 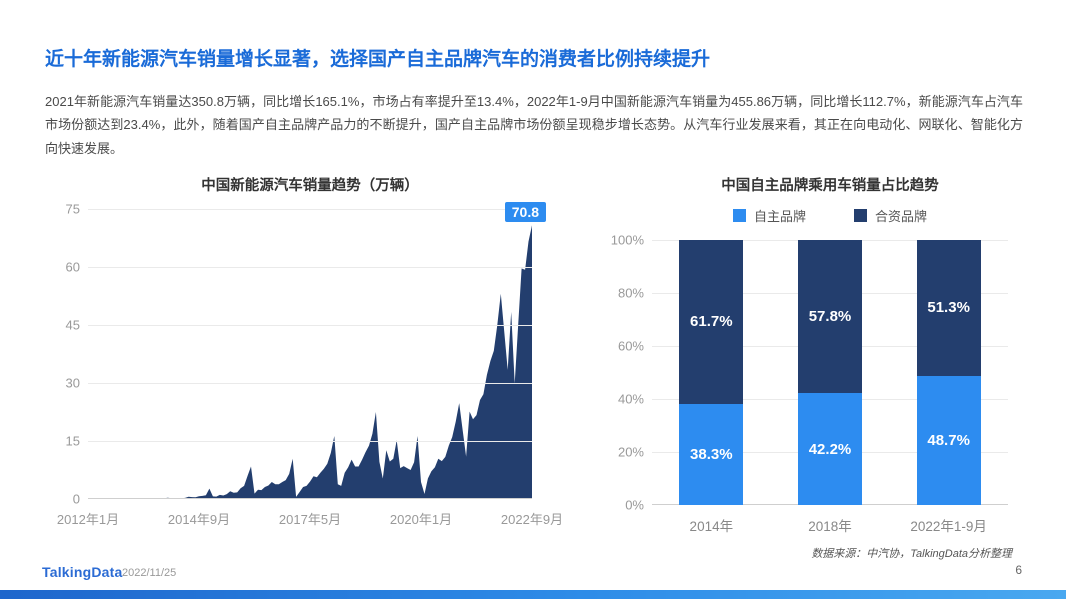 I want to click on joint-venture-brand-segment: 61.7%, so click(x=711, y=322).